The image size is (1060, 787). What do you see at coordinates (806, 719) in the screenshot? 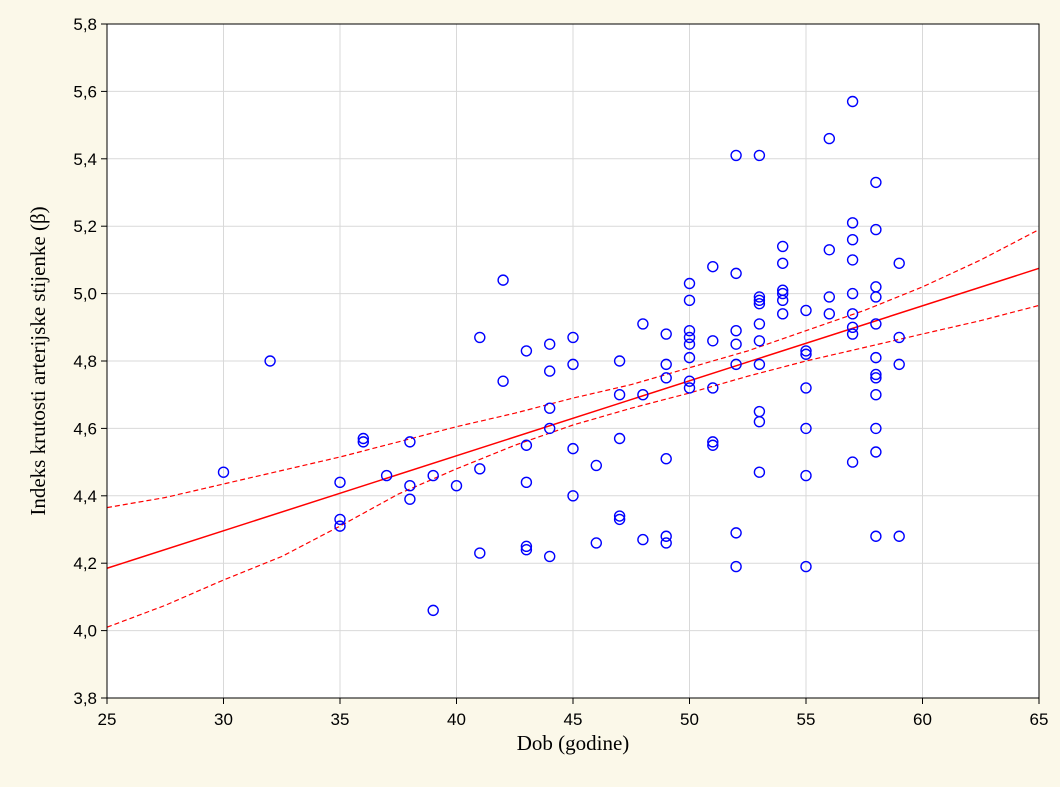
I see `x-tick-label: 55` at bounding box center [806, 719].